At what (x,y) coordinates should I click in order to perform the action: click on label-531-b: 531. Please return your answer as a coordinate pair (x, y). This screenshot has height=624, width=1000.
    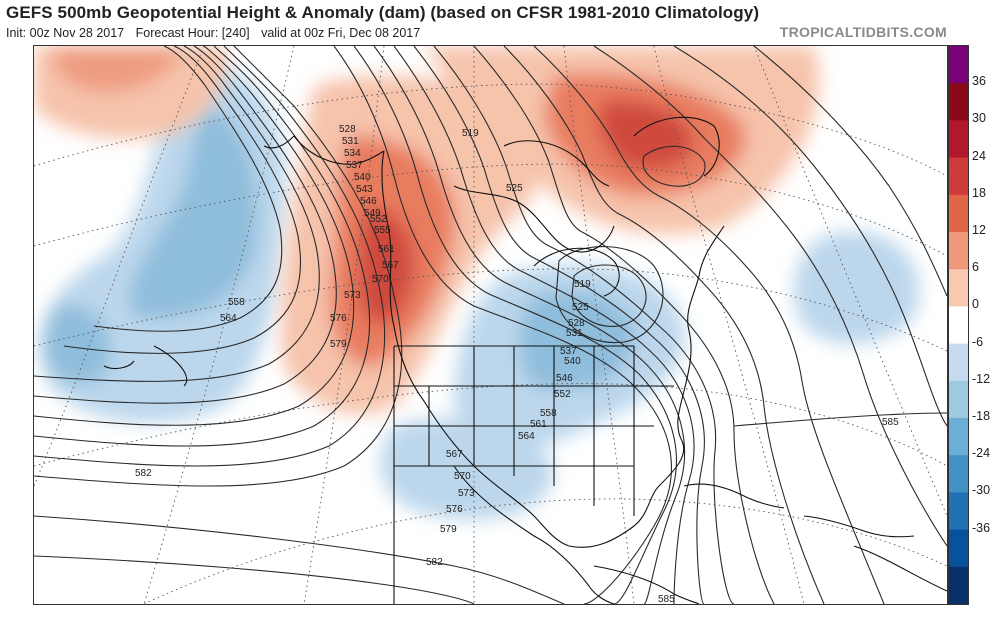
    Looking at the image, I should click on (574, 333).